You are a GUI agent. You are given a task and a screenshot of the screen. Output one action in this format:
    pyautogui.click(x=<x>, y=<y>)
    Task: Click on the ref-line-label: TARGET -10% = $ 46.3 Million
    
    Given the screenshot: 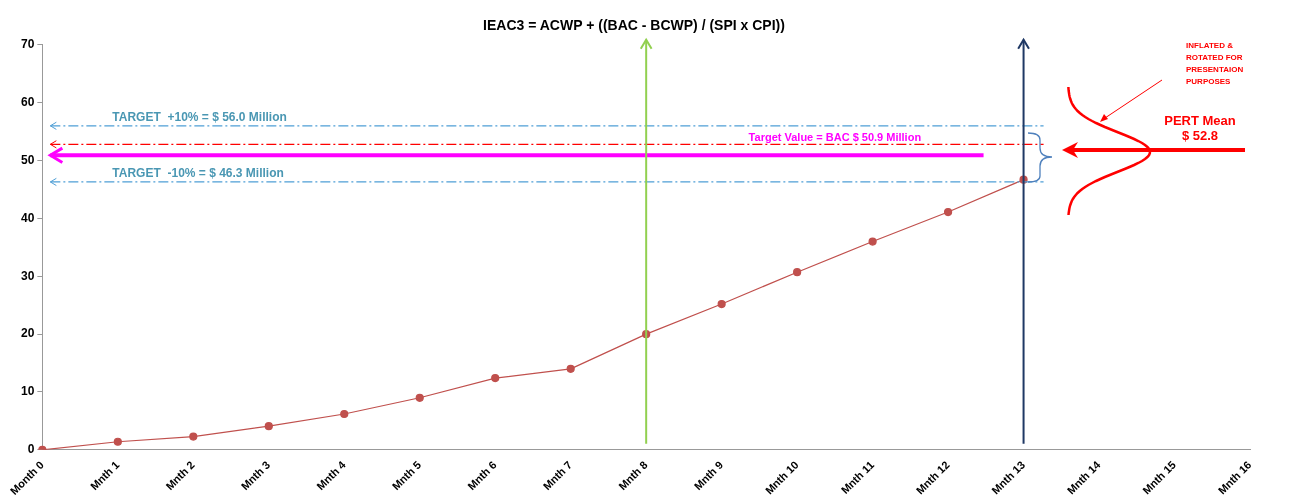 What is the action you would take?
    pyautogui.click(x=198, y=173)
    